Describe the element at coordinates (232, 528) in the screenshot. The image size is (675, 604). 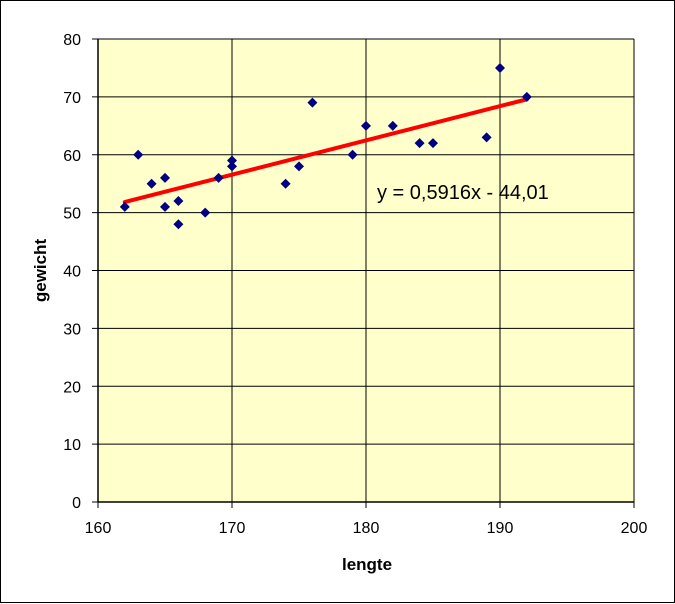
I see `x-tick-label: 170` at that location.